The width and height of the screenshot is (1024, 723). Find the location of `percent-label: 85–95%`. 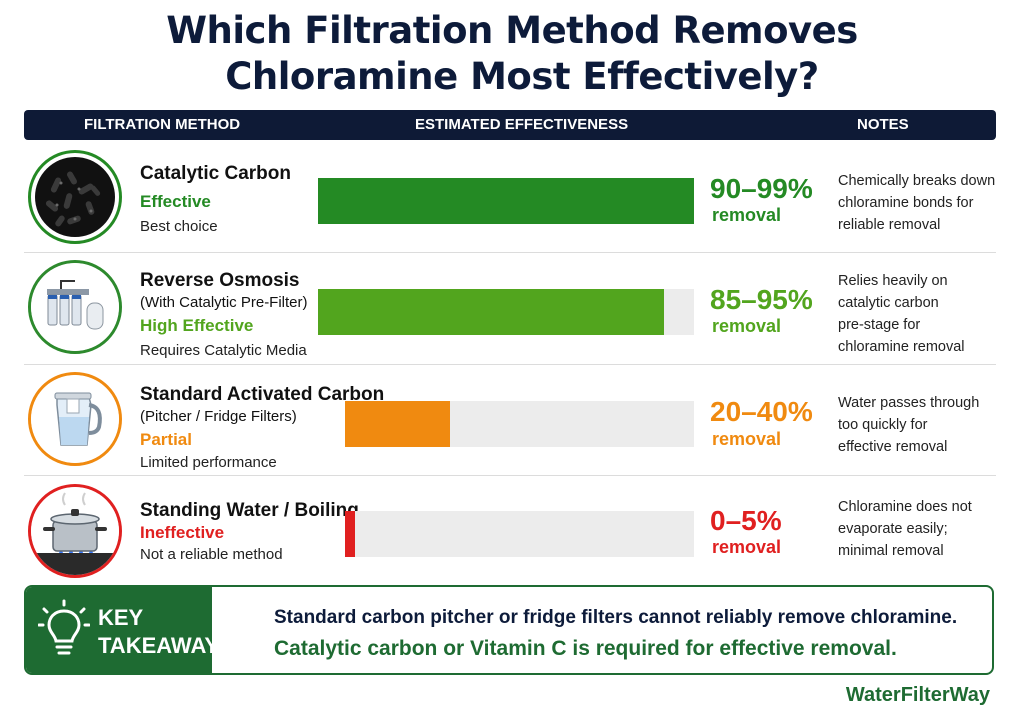

percent-label: 85–95% is located at coordinates (761, 299).